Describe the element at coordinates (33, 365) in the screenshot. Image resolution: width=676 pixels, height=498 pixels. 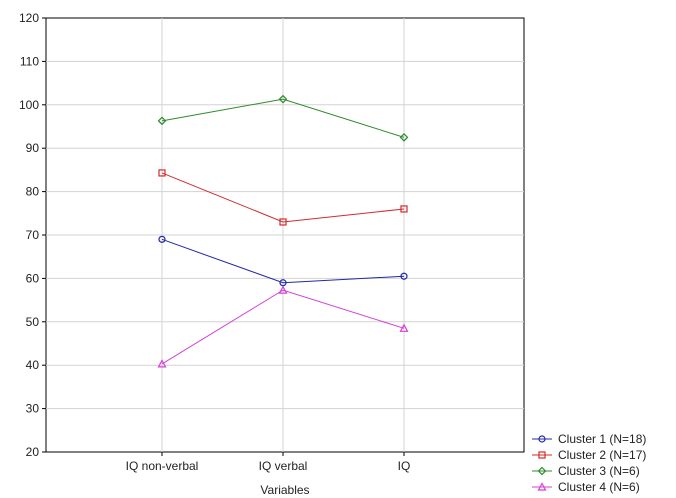
I see `y-tick-label: 40` at that location.